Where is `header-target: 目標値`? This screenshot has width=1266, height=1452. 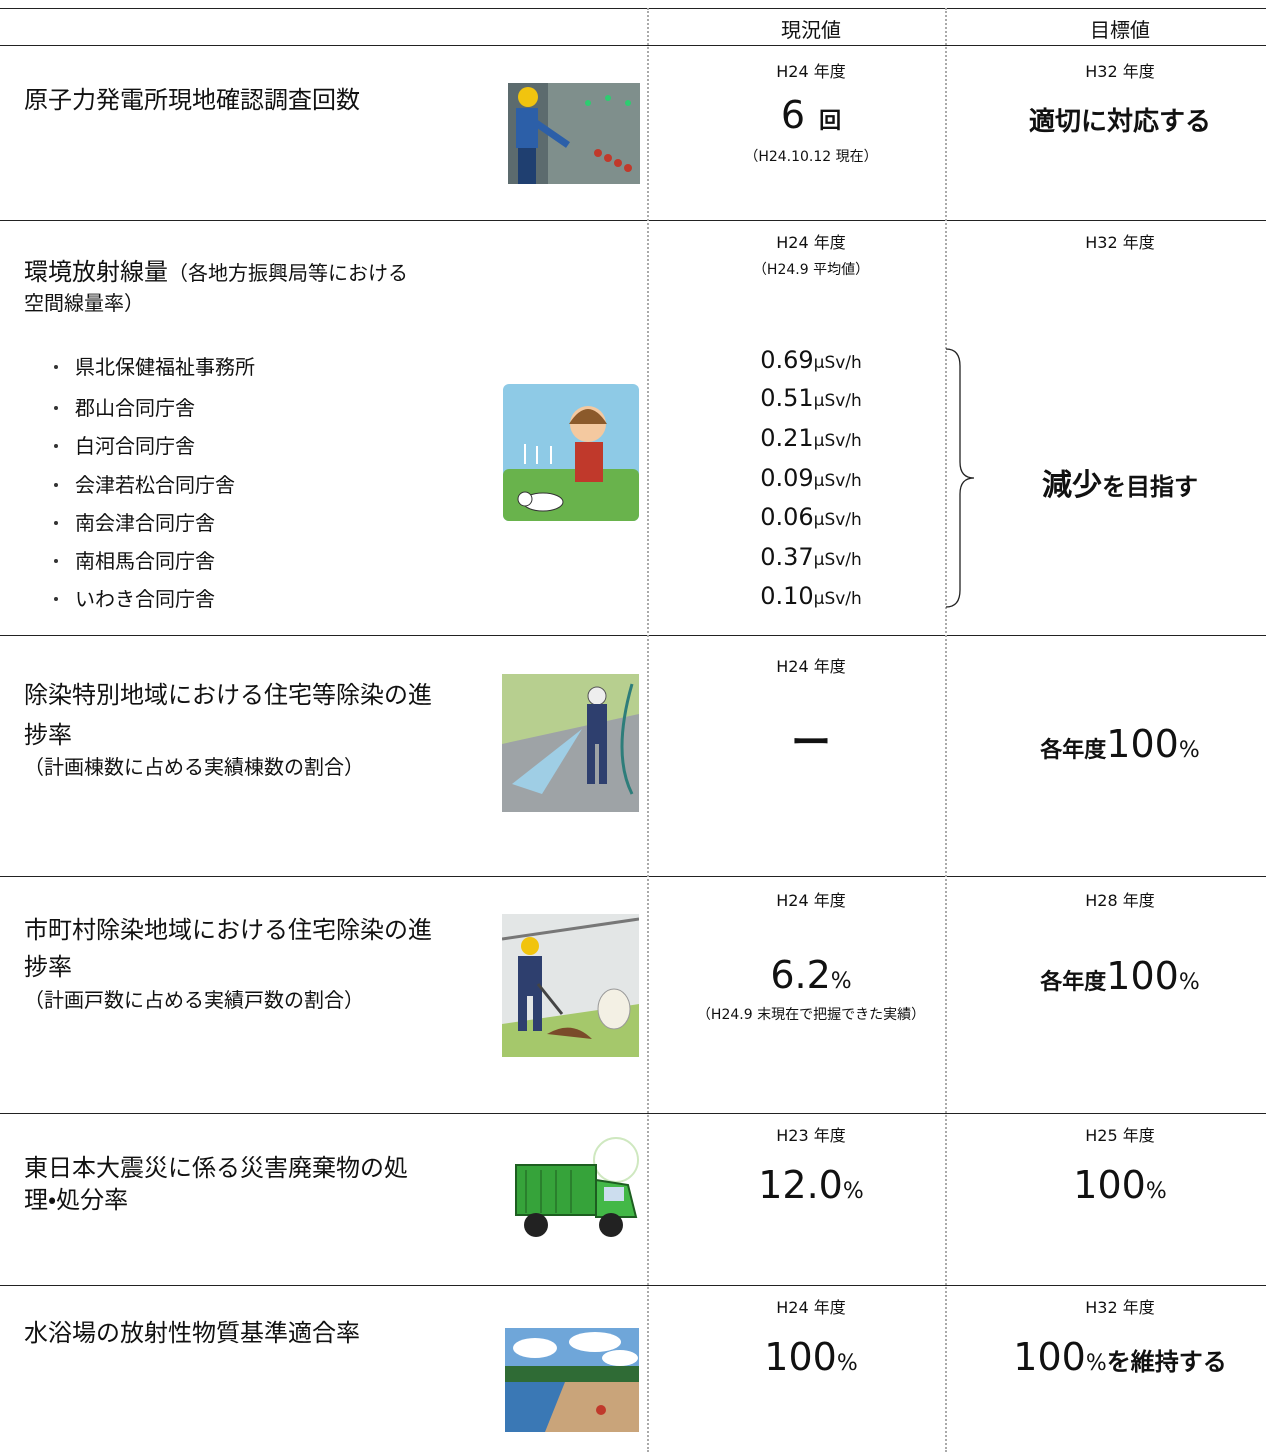 header-target: 目標値 is located at coordinates (1120, 30).